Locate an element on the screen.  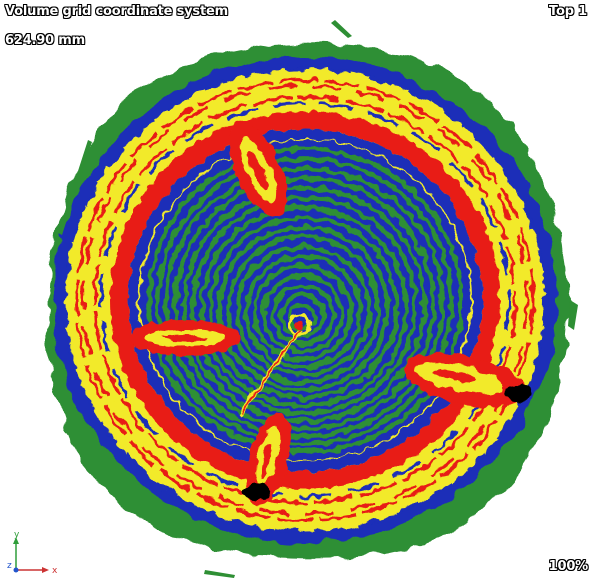
axis-z-label: z is located at coordinates (9, 566).